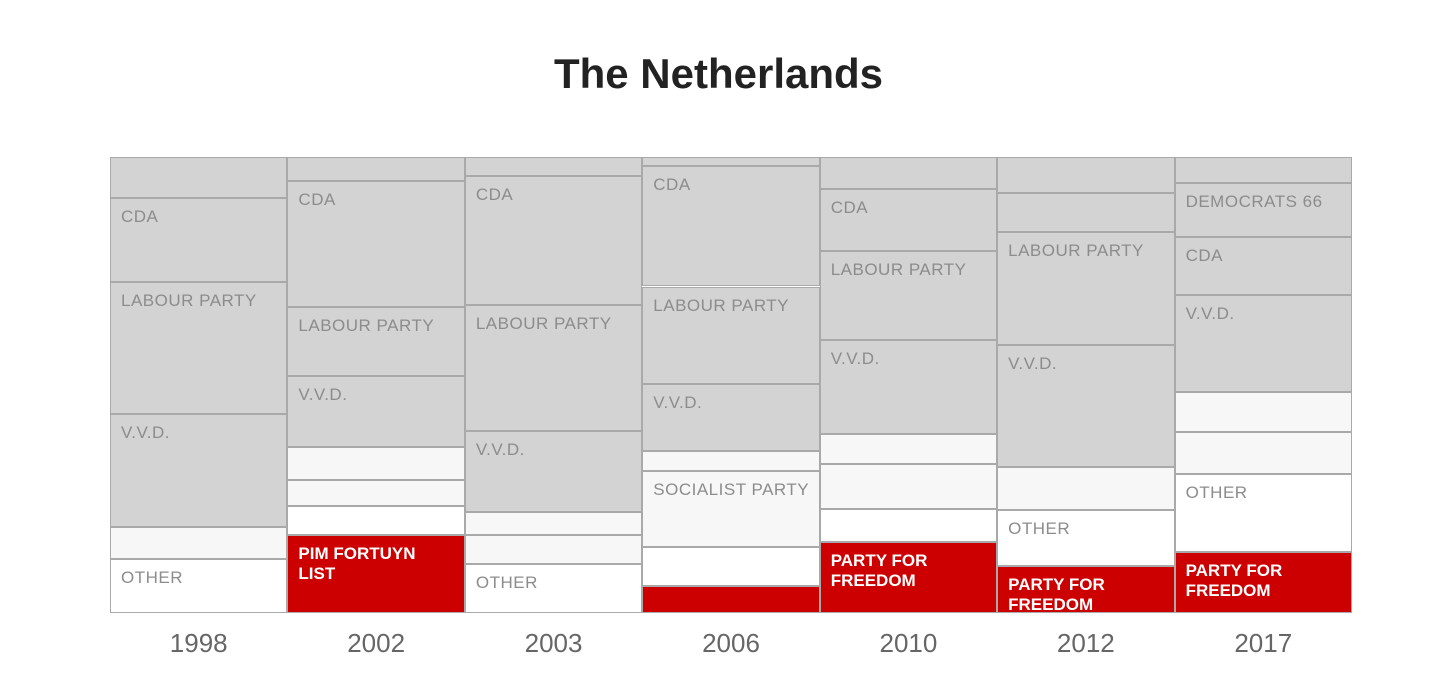 The image size is (1437, 700). I want to click on x-tick-label: 2006, so click(731, 643).